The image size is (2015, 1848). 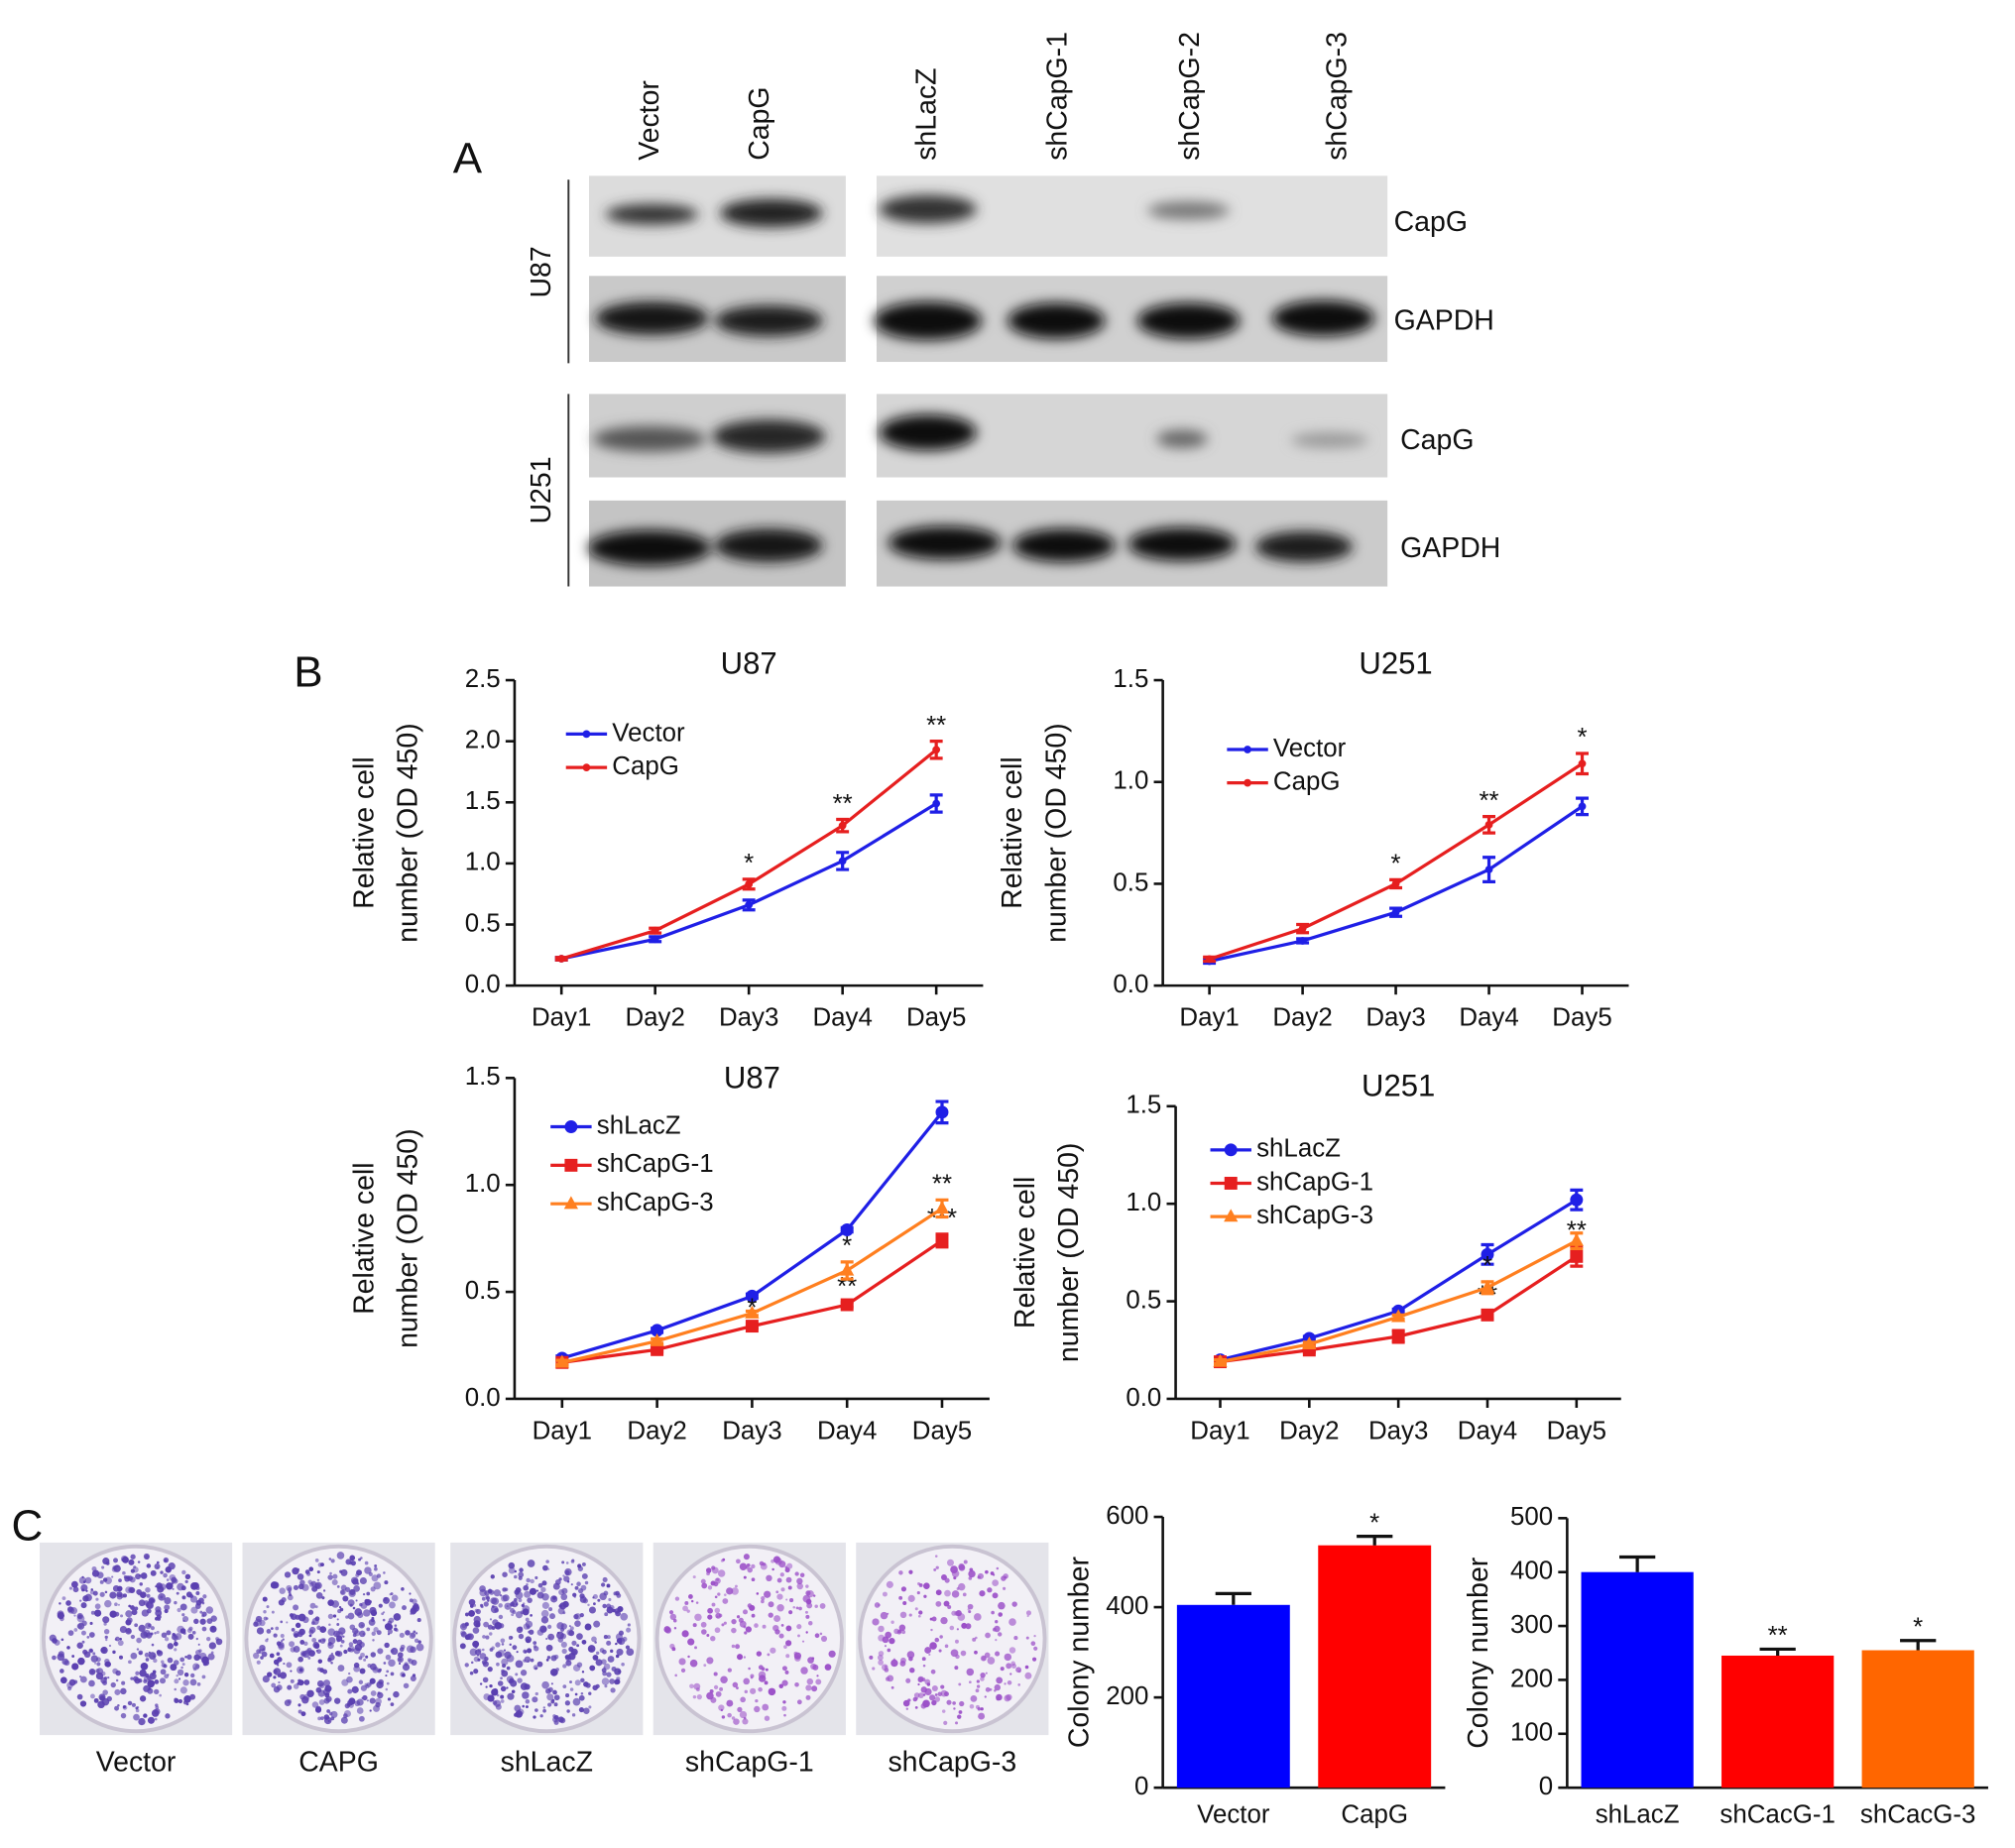 What do you see at coordinates (1130, 984) in the screenshot?
I see `y-tick-label: 0.0` at bounding box center [1130, 984].